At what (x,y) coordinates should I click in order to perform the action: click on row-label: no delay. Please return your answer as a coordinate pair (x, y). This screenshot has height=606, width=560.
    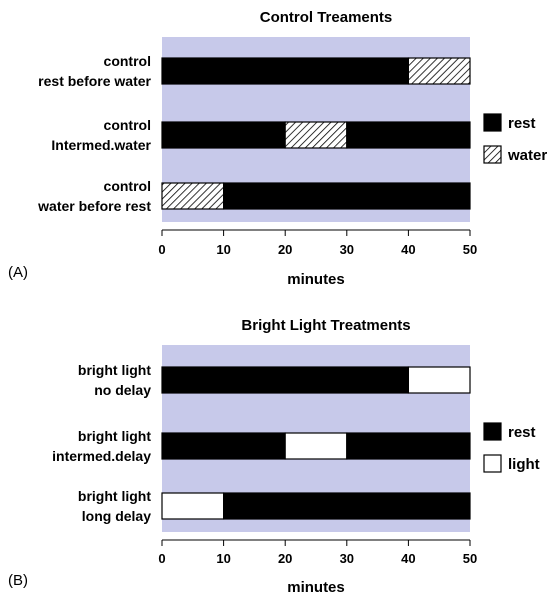
    Looking at the image, I should click on (122, 390).